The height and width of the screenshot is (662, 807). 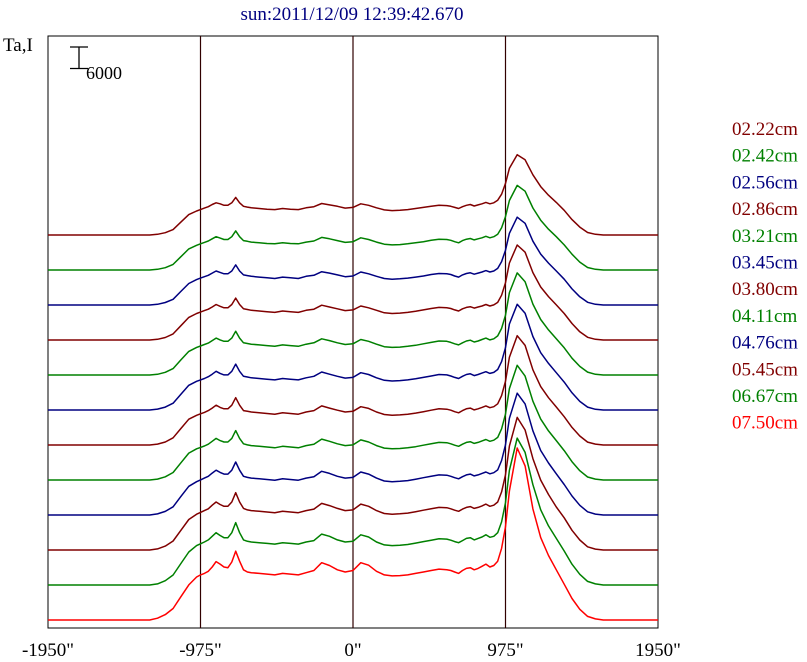 What do you see at coordinates (765, 263) in the screenshot?
I see `legend-entry-03.45cm: 03.45cm` at bounding box center [765, 263].